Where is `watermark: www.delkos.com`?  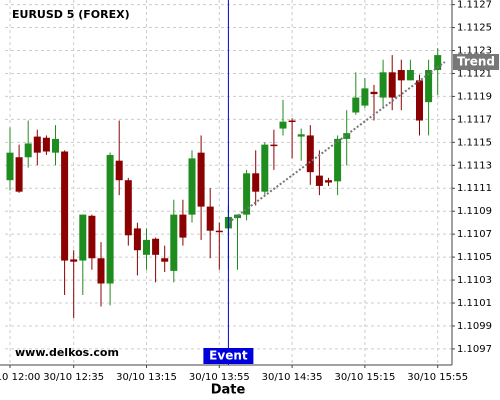
watermark: www.delkos.com is located at coordinates (67, 352).